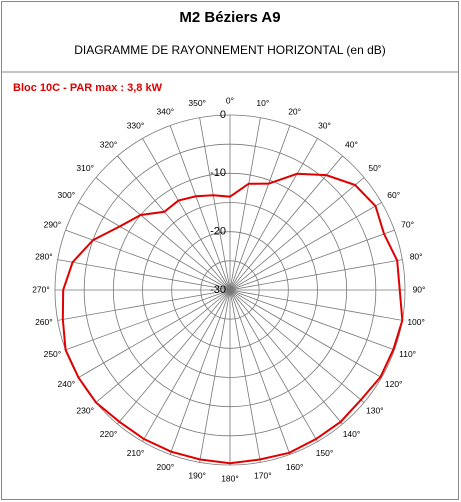 This screenshot has width=461, height=502. What do you see at coordinates (416, 322) in the screenshot?
I see `angle-label: 100°` at bounding box center [416, 322].